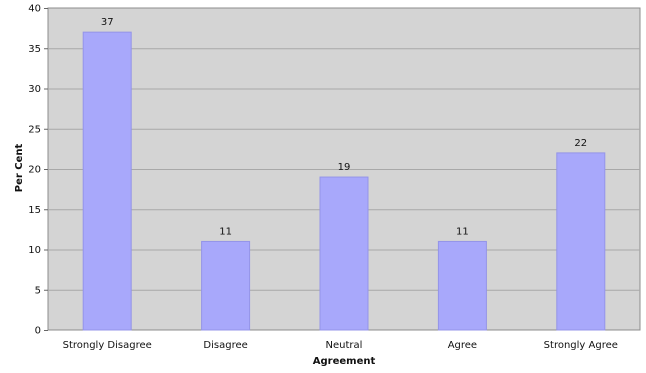 The height and width of the screenshot is (373, 646). I want to click on y-tick-label: 0, so click(38, 331).